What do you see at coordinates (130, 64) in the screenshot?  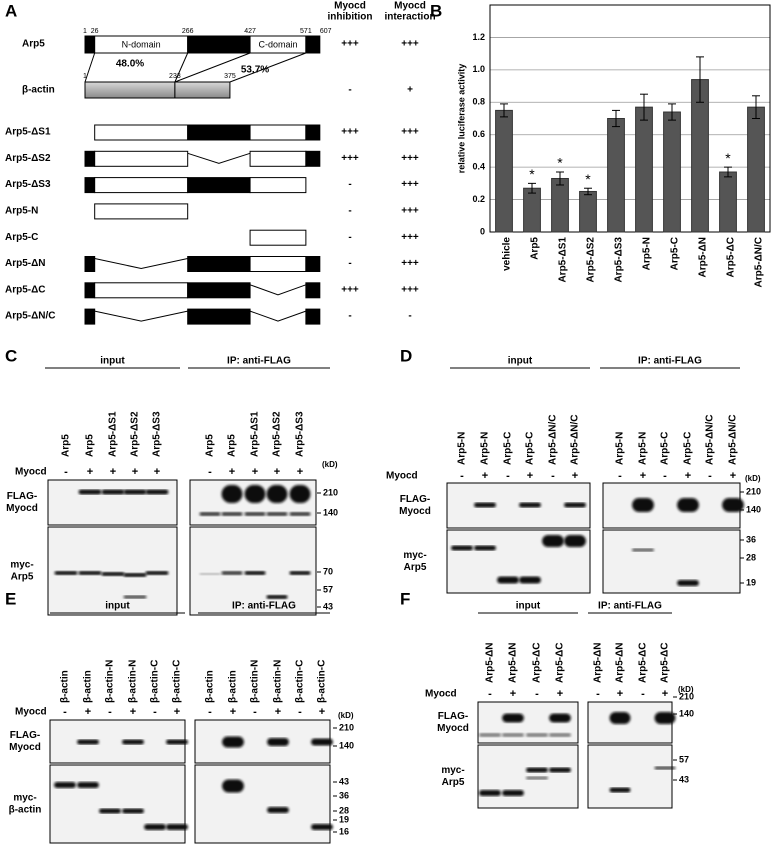 I see `identity: 48.0%` at bounding box center [130, 64].